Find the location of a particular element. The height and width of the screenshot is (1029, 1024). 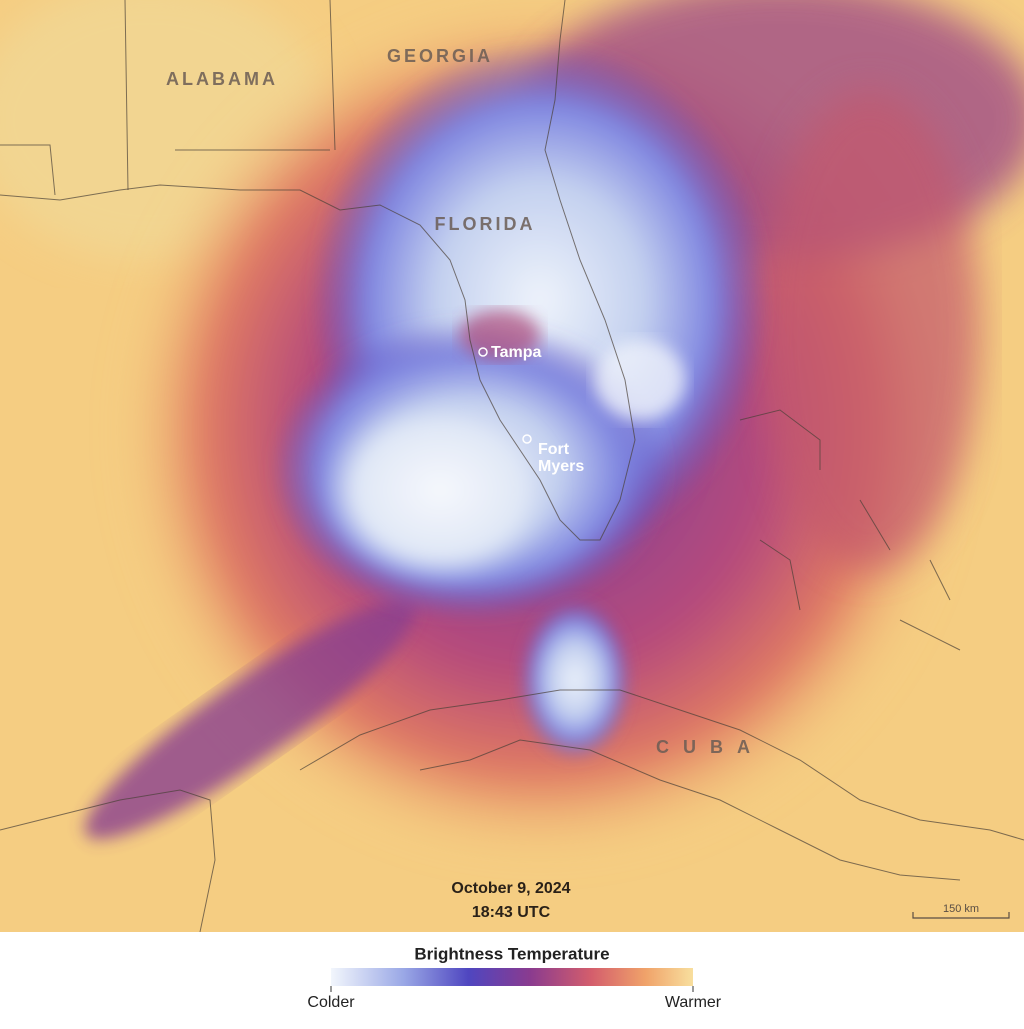

region-label: CUBA is located at coordinates (710, 747).